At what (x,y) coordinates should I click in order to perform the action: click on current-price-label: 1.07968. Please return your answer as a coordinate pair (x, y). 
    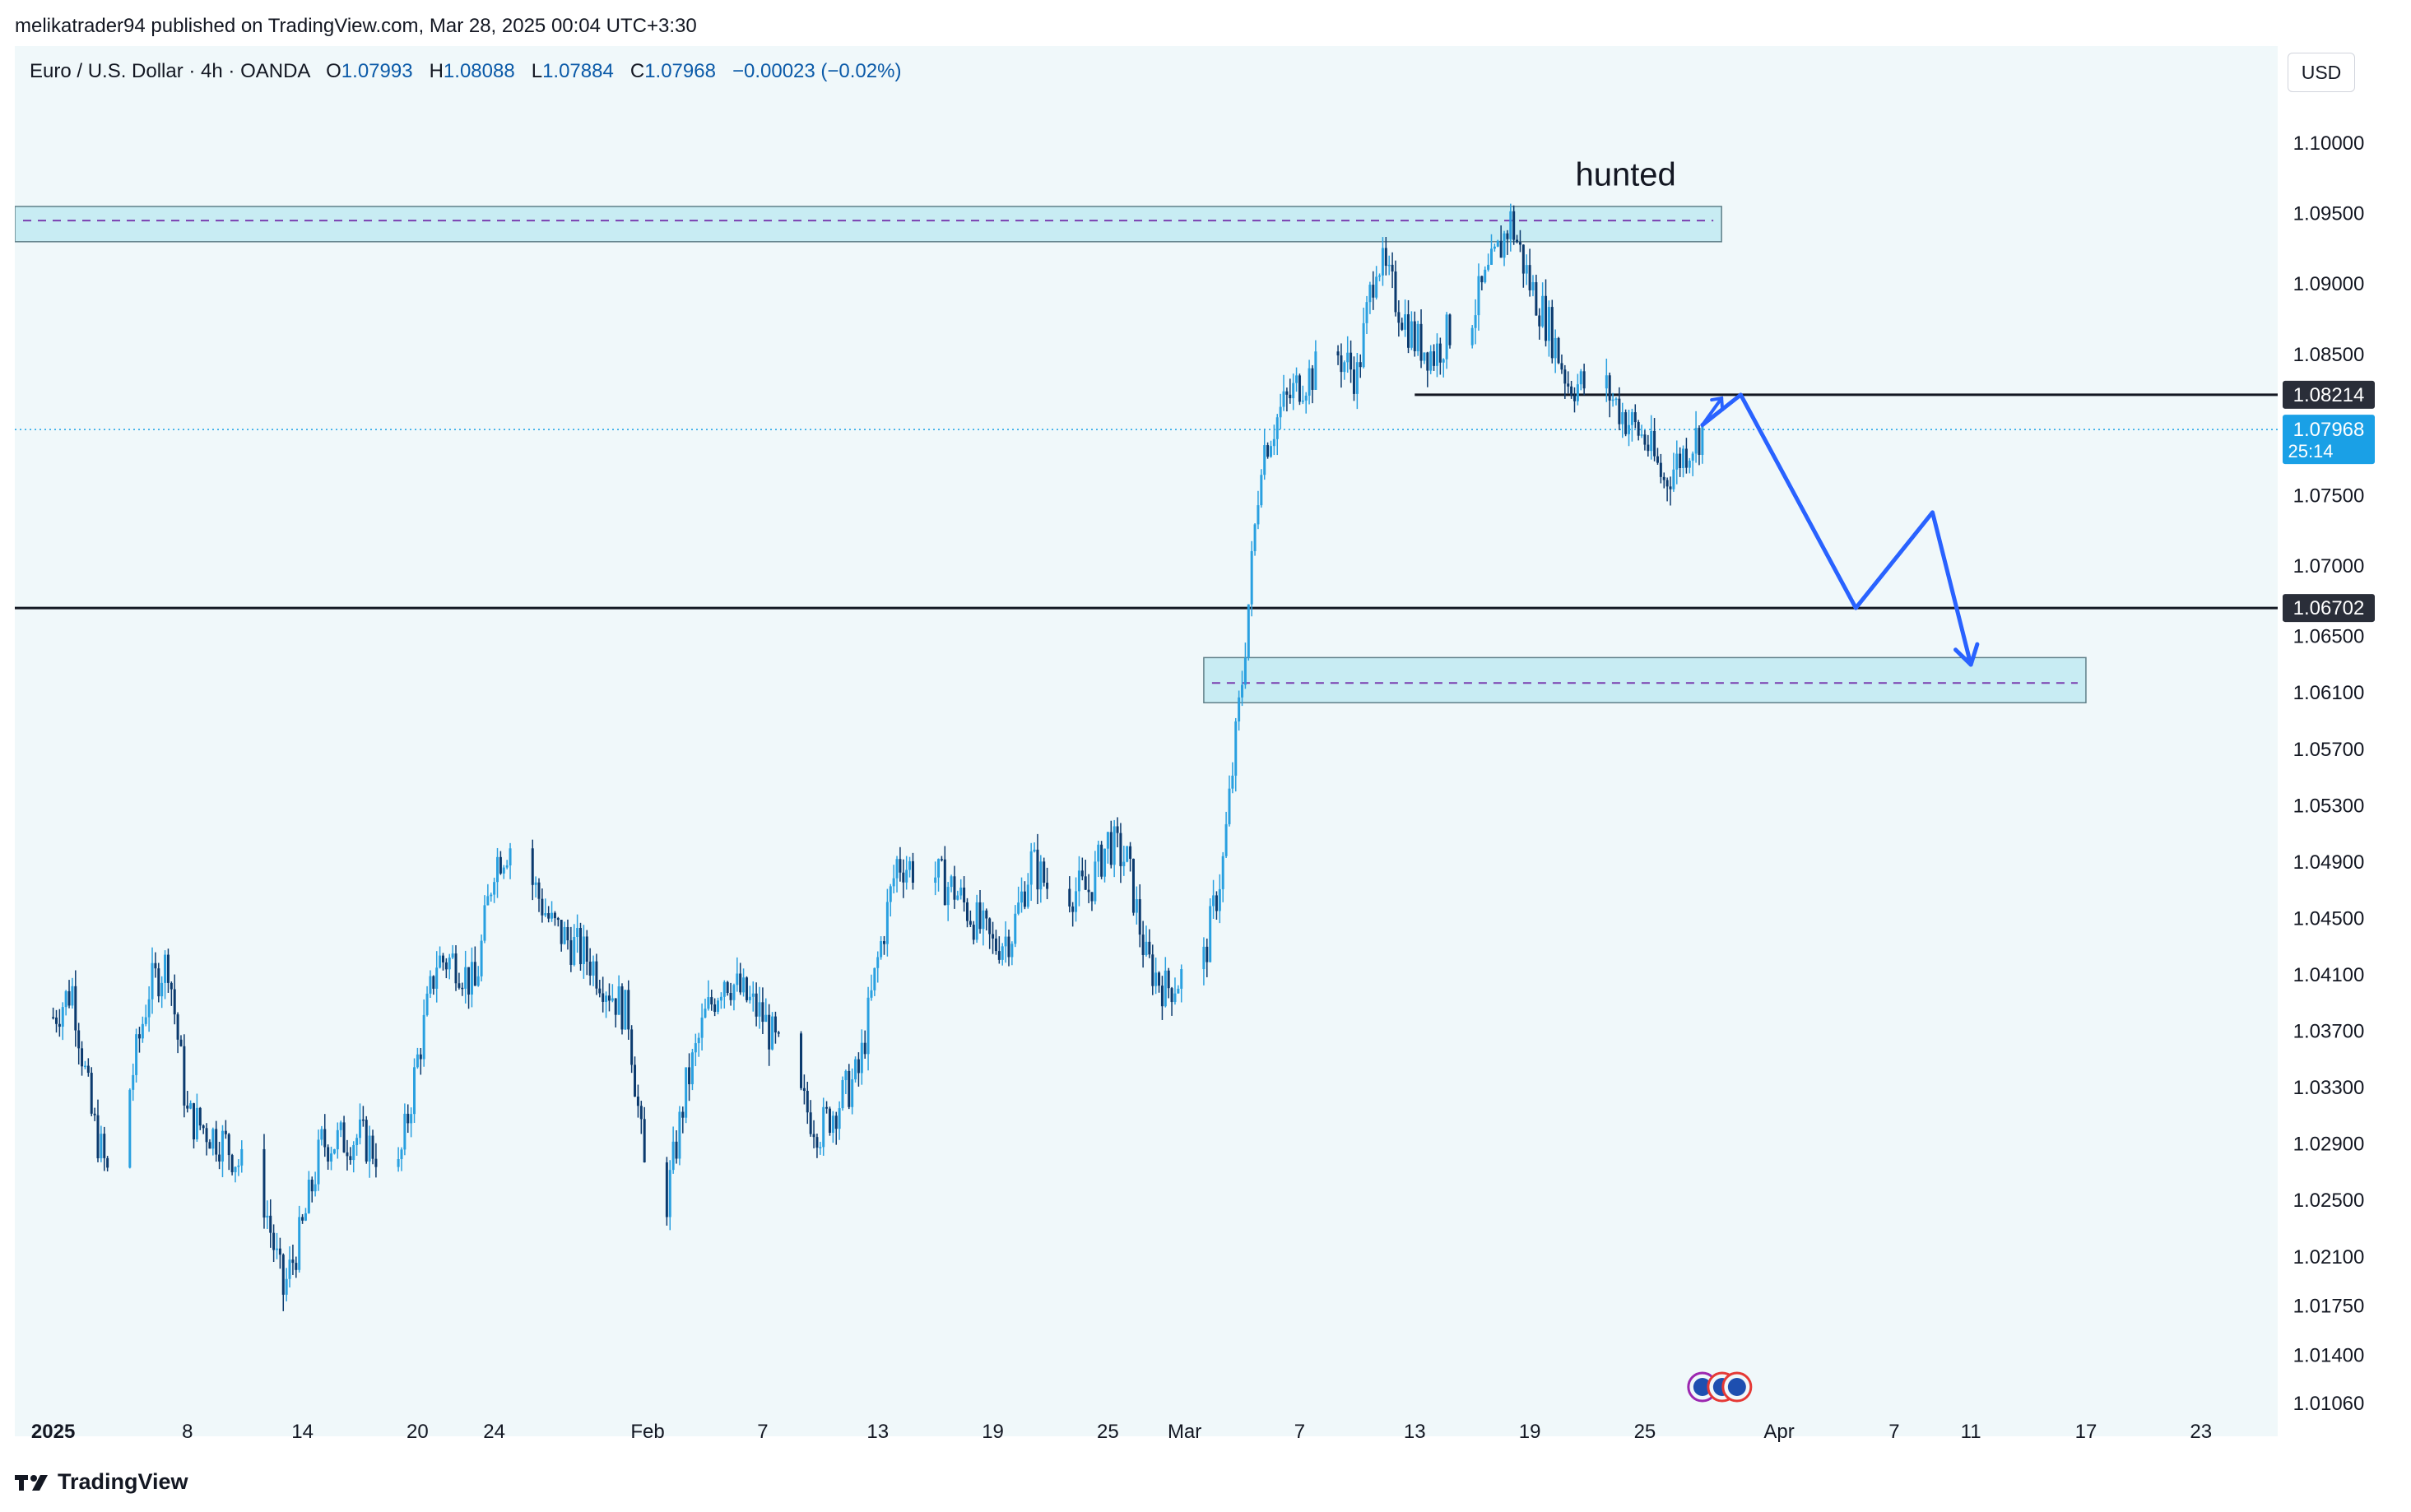
    Looking at the image, I should click on (2329, 430).